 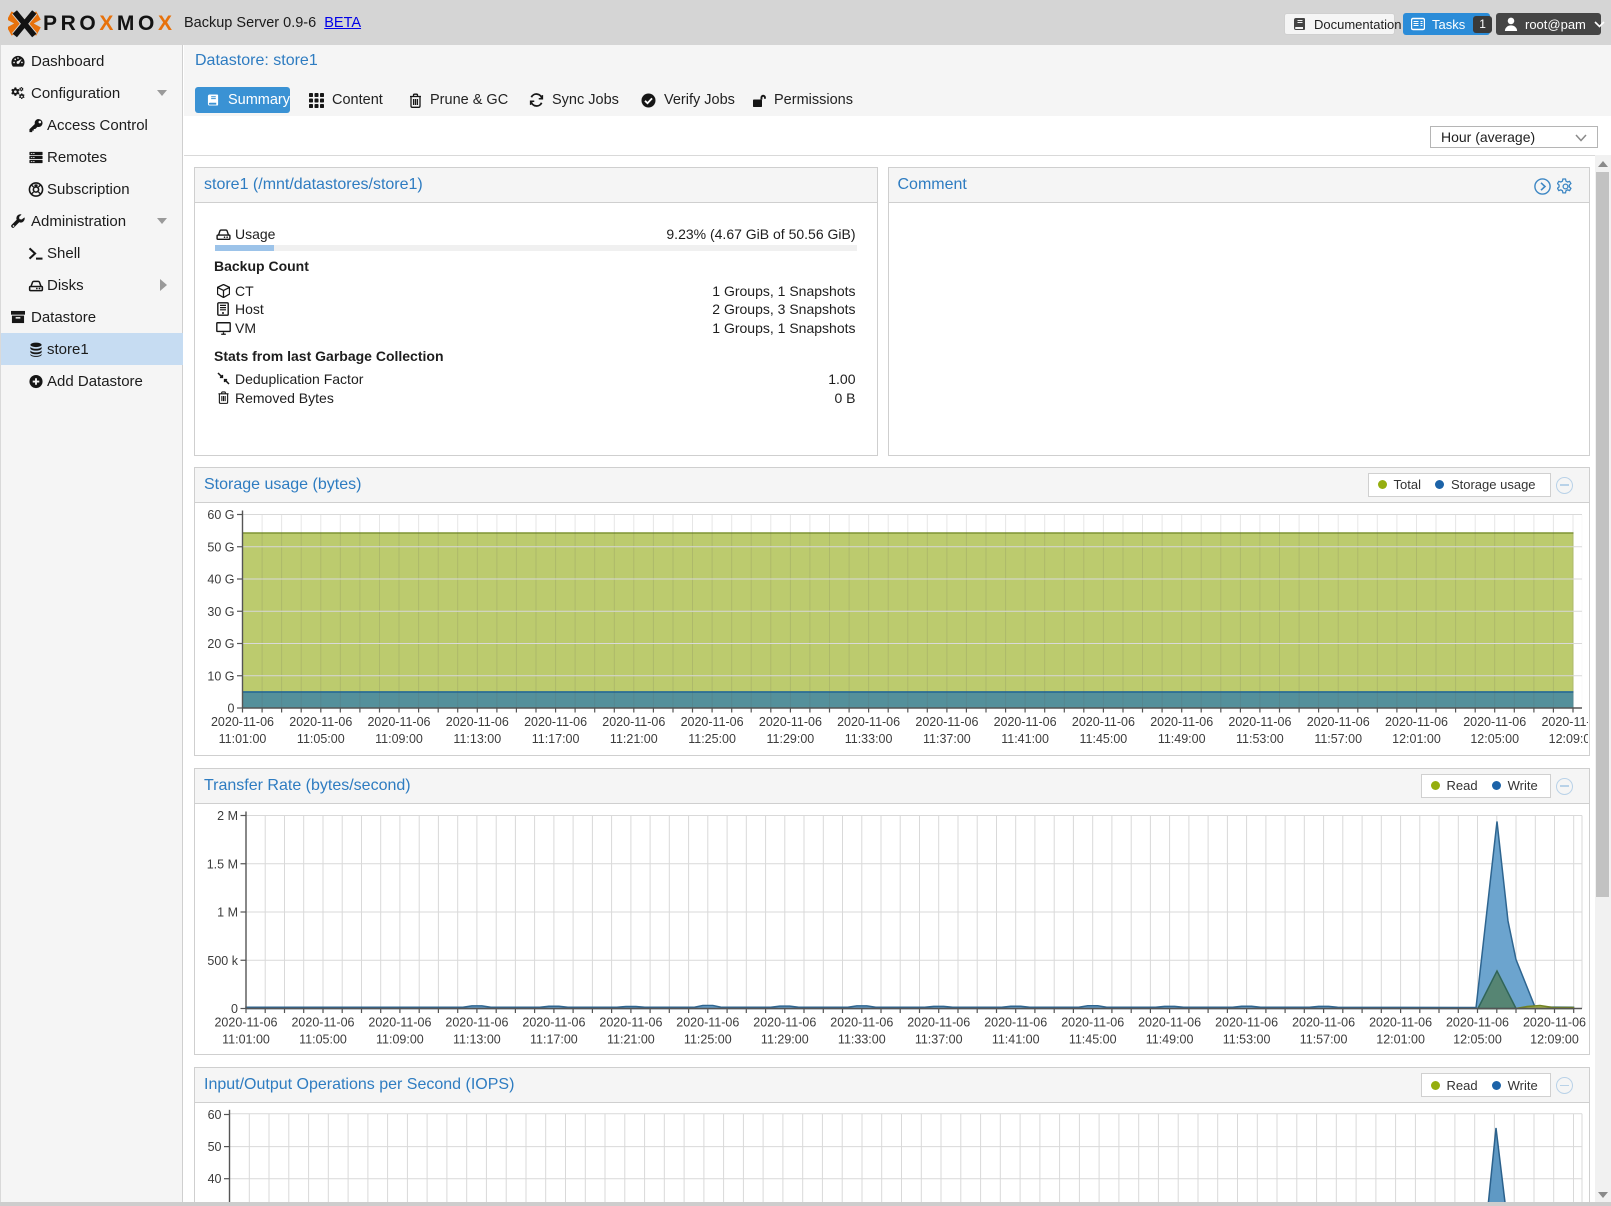 What do you see at coordinates (222, 960) in the screenshot?
I see `svg-text: 500 k` at bounding box center [222, 960].